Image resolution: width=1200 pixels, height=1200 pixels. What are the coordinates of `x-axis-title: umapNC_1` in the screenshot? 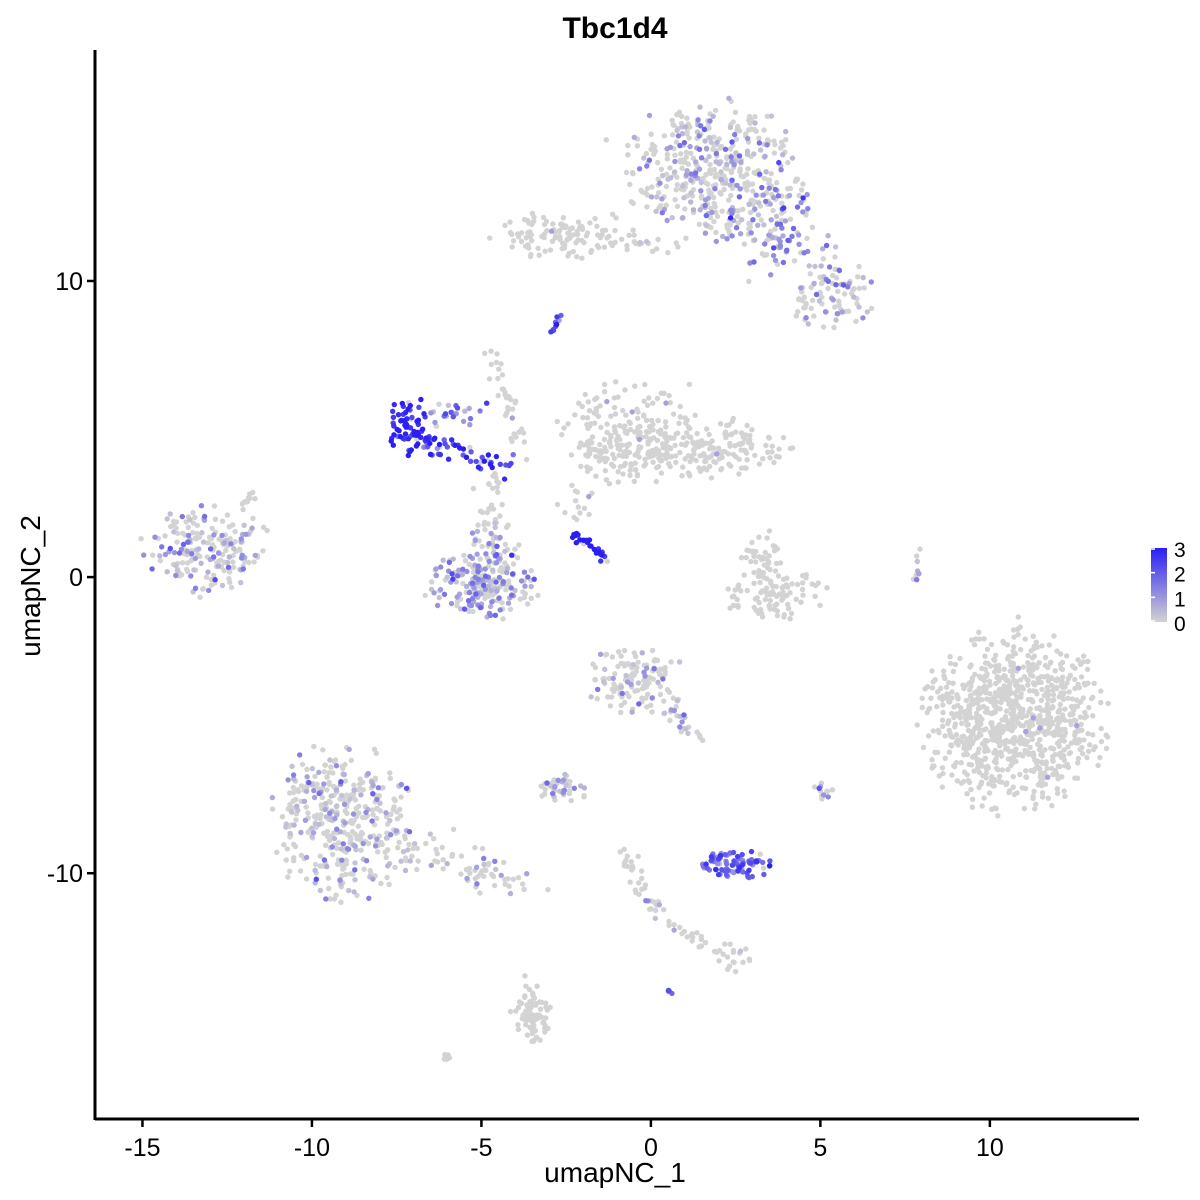 It's located at (615, 1172).